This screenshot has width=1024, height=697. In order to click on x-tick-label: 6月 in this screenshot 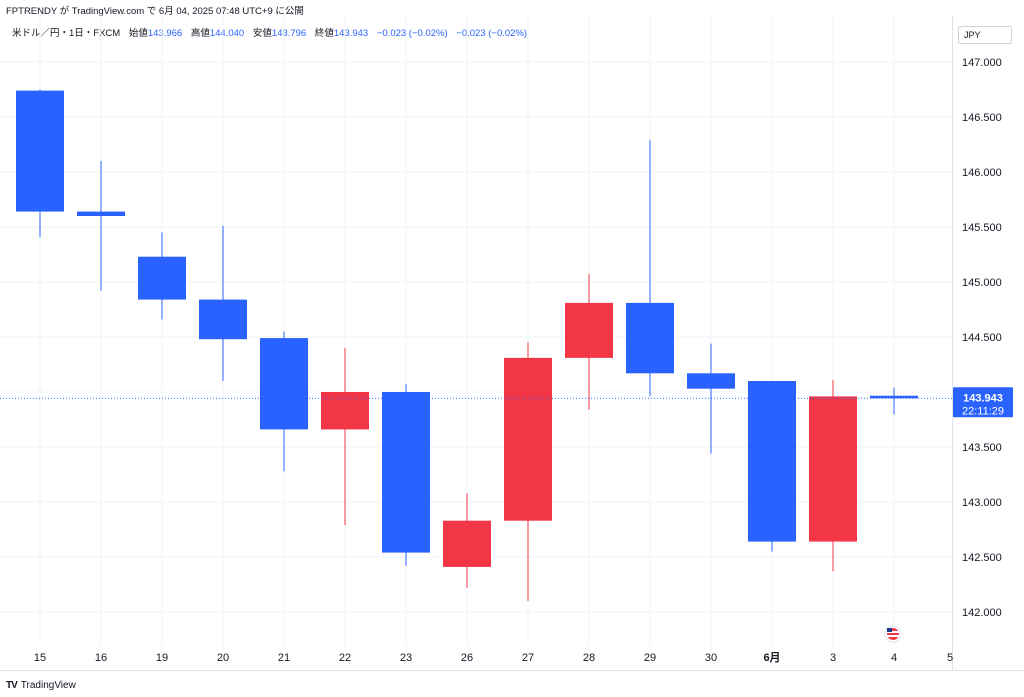, I will do `click(771, 657)`.